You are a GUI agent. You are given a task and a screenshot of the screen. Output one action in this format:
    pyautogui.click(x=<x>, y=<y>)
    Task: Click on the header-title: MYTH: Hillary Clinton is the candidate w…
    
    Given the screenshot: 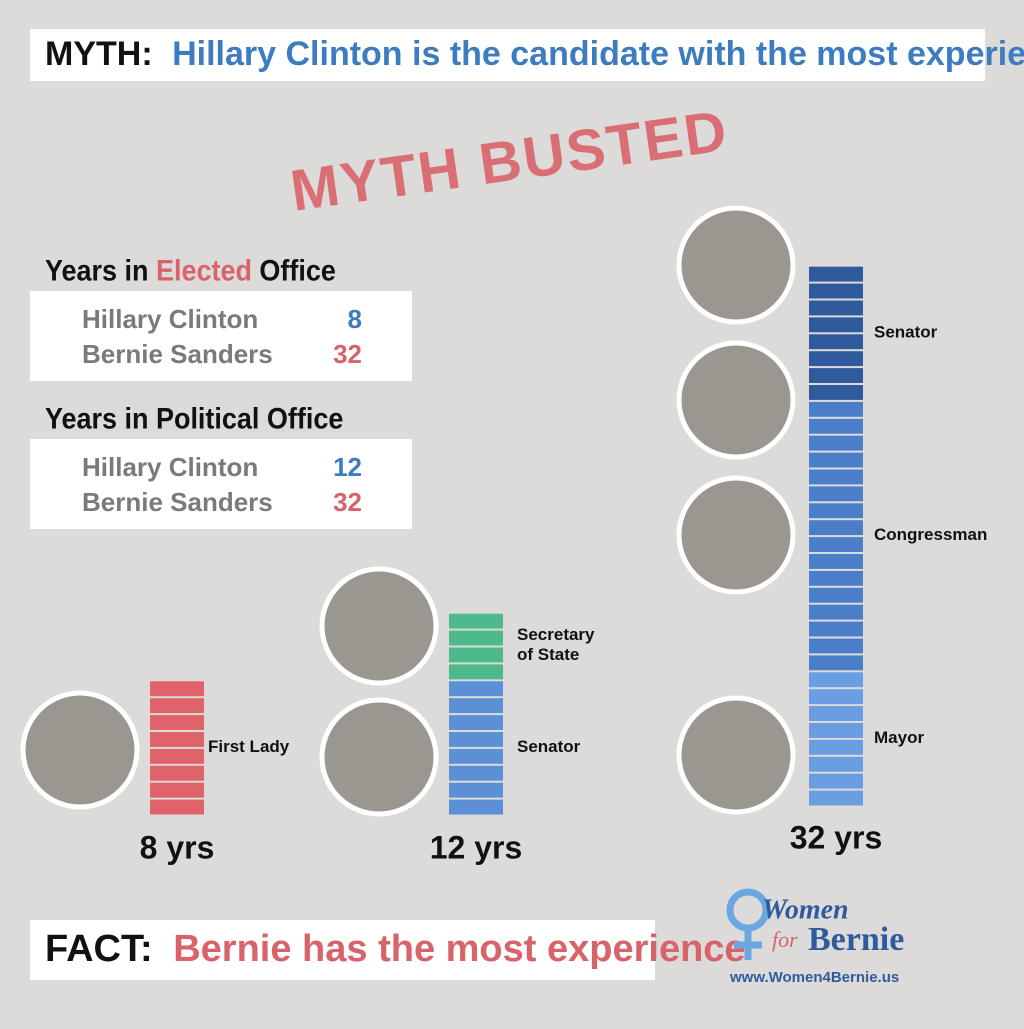 What is the action you would take?
    pyautogui.click(x=534, y=54)
    